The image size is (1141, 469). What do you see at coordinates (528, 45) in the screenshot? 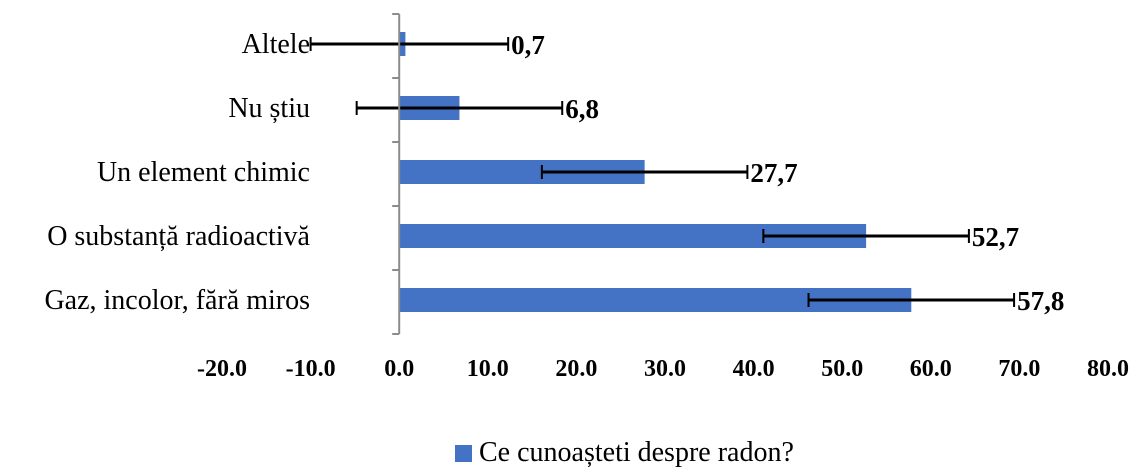
I see `data-label: 0,7` at bounding box center [528, 45].